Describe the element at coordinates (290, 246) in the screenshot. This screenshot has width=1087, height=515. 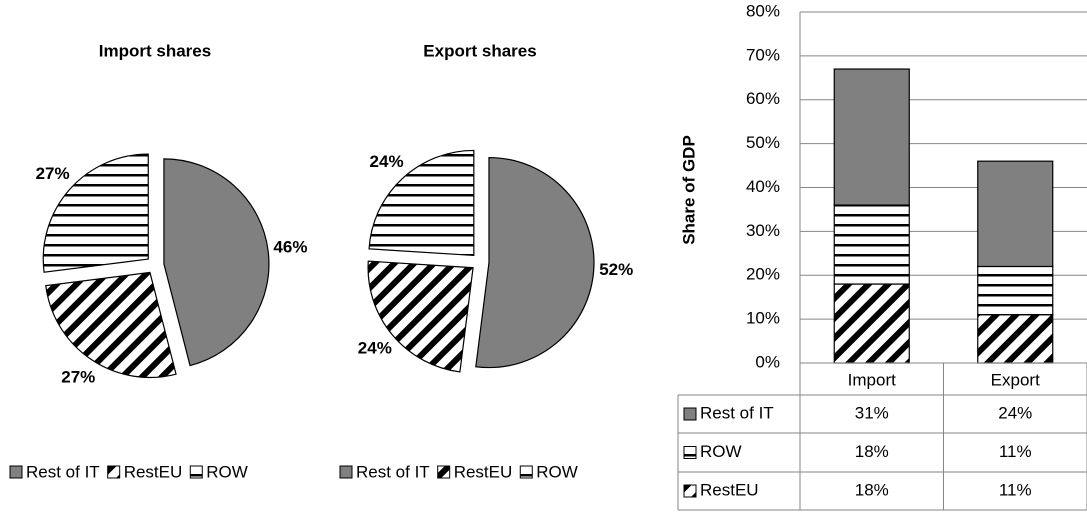
I see `data-label: 46%` at that location.